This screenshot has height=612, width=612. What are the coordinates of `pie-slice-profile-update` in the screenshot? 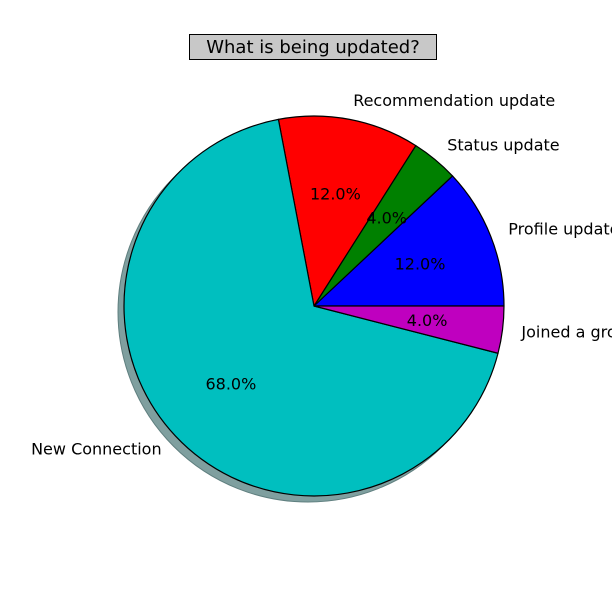 It's located at (409, 241).